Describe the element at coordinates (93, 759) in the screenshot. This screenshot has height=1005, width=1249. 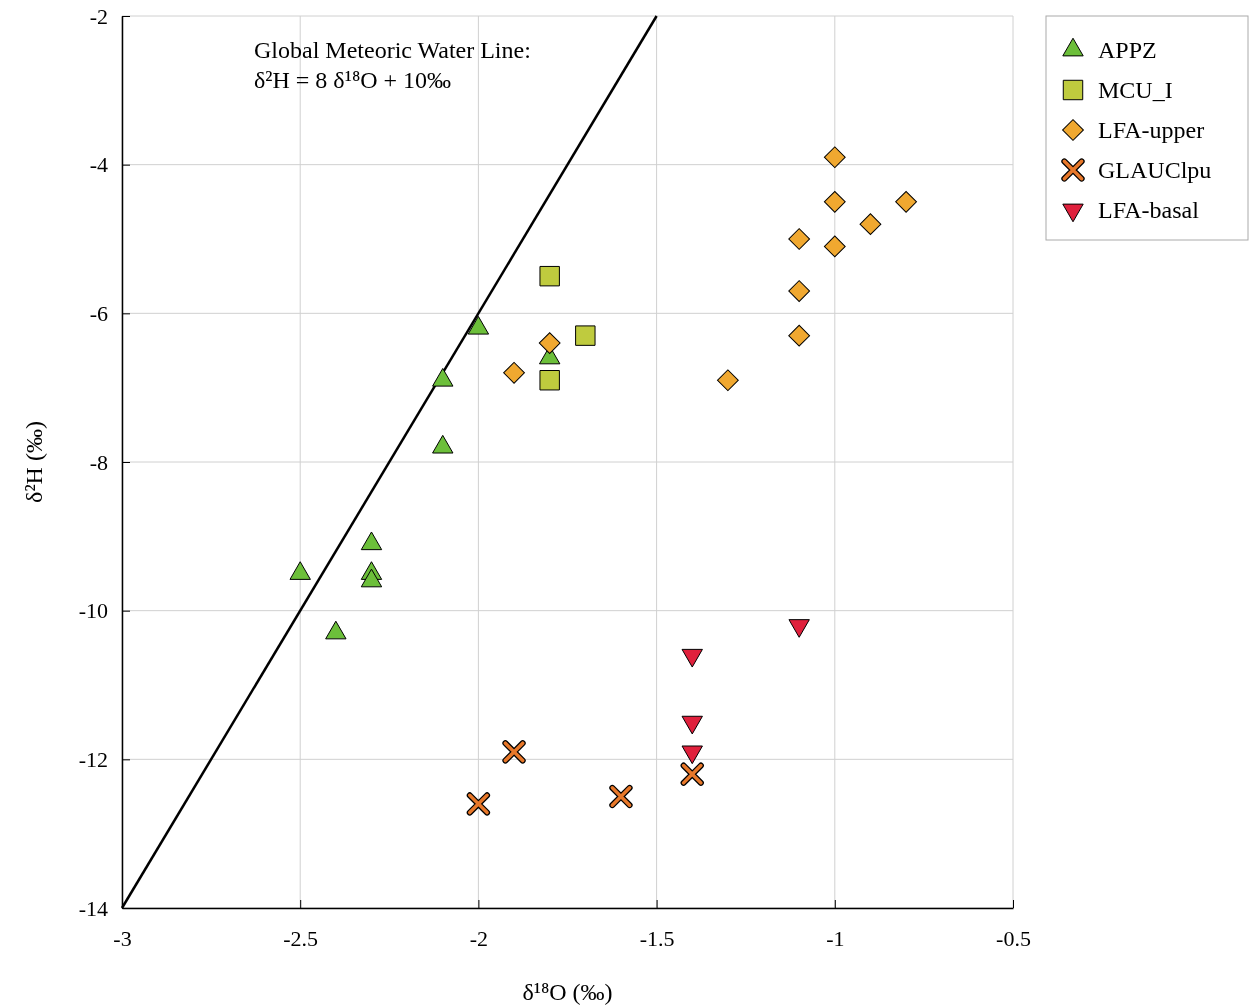
I see `y-tick-label: -12` at that location.